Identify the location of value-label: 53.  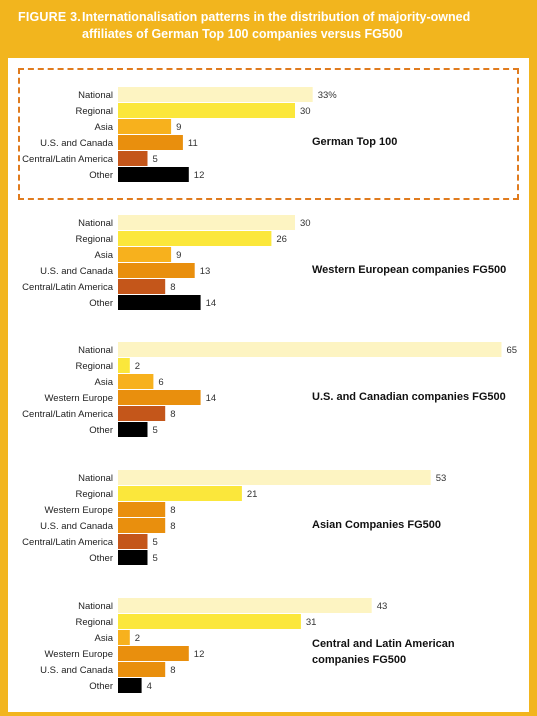
(441, 478).